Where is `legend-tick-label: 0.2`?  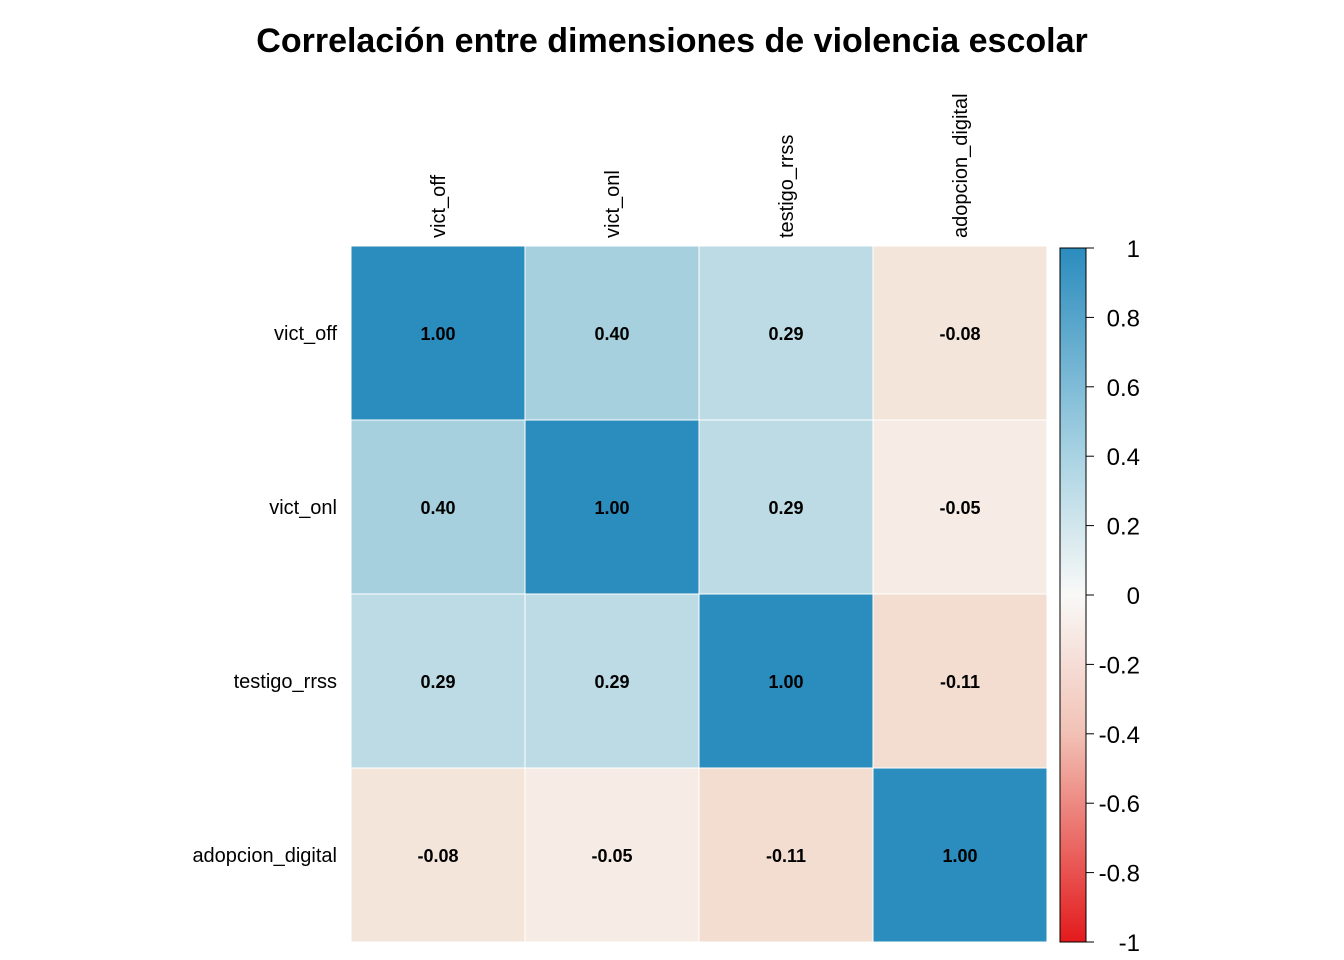
legend-tick-label: 0.2 is located at coordinates (1123, 527).